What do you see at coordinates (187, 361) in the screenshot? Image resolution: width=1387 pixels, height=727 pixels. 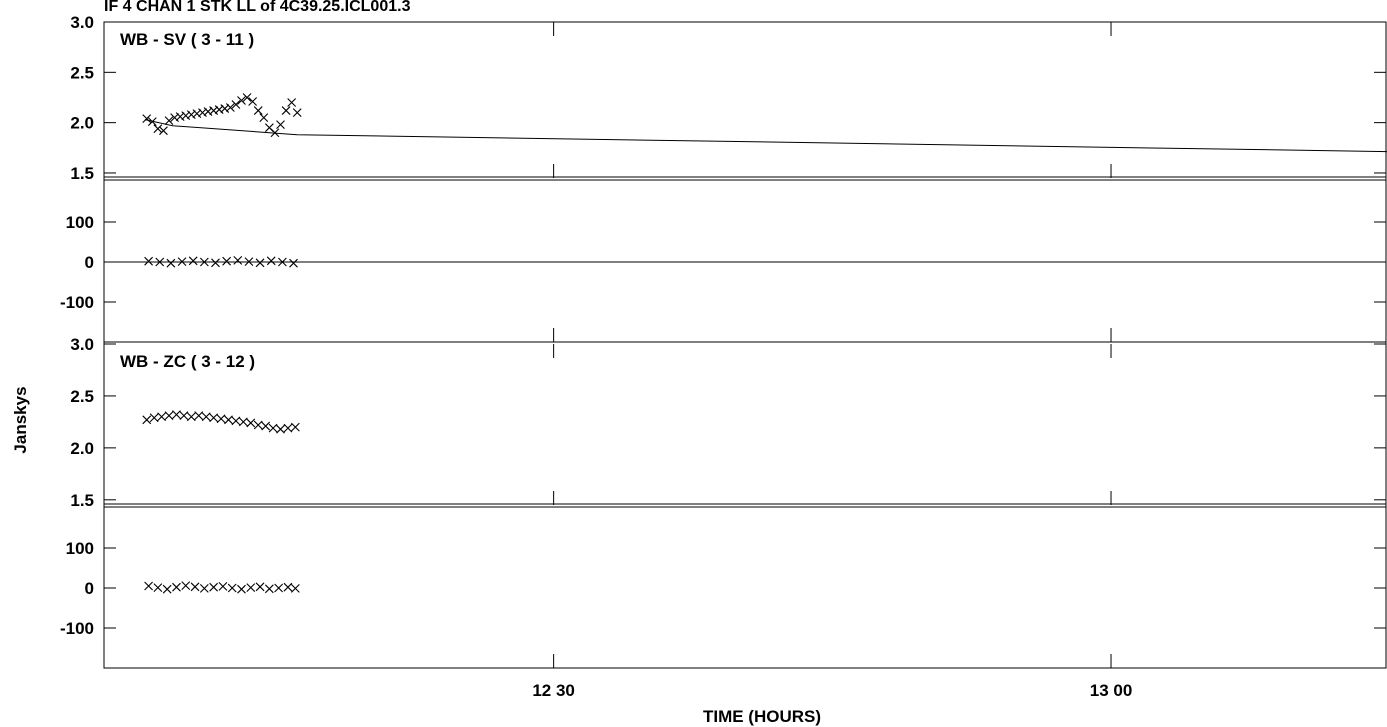 I see `baseline-label: WB - ZC ( 3 - 12 )` at bounding box center [187, 361].